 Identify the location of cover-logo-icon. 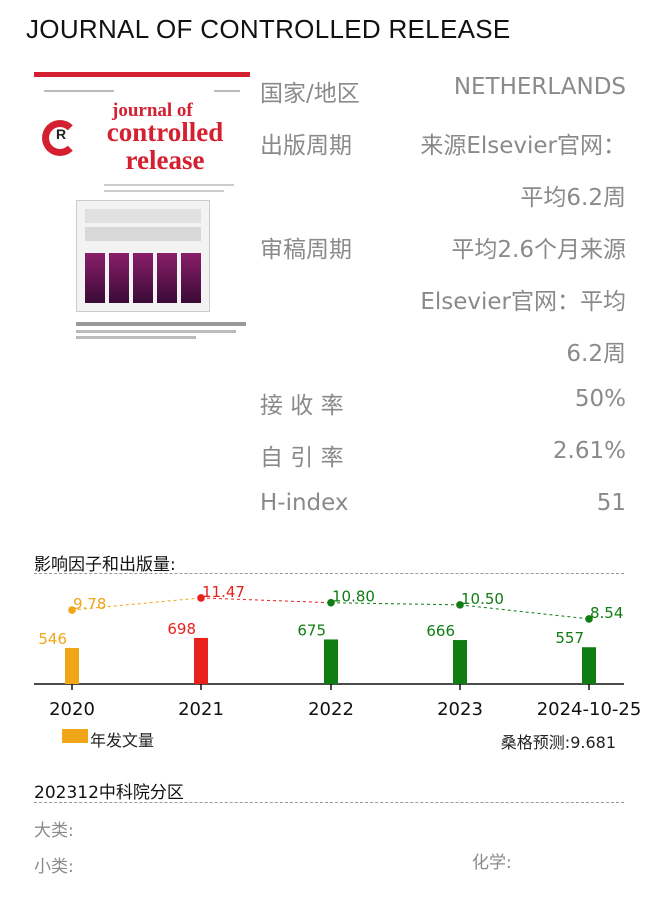
(60, 138).